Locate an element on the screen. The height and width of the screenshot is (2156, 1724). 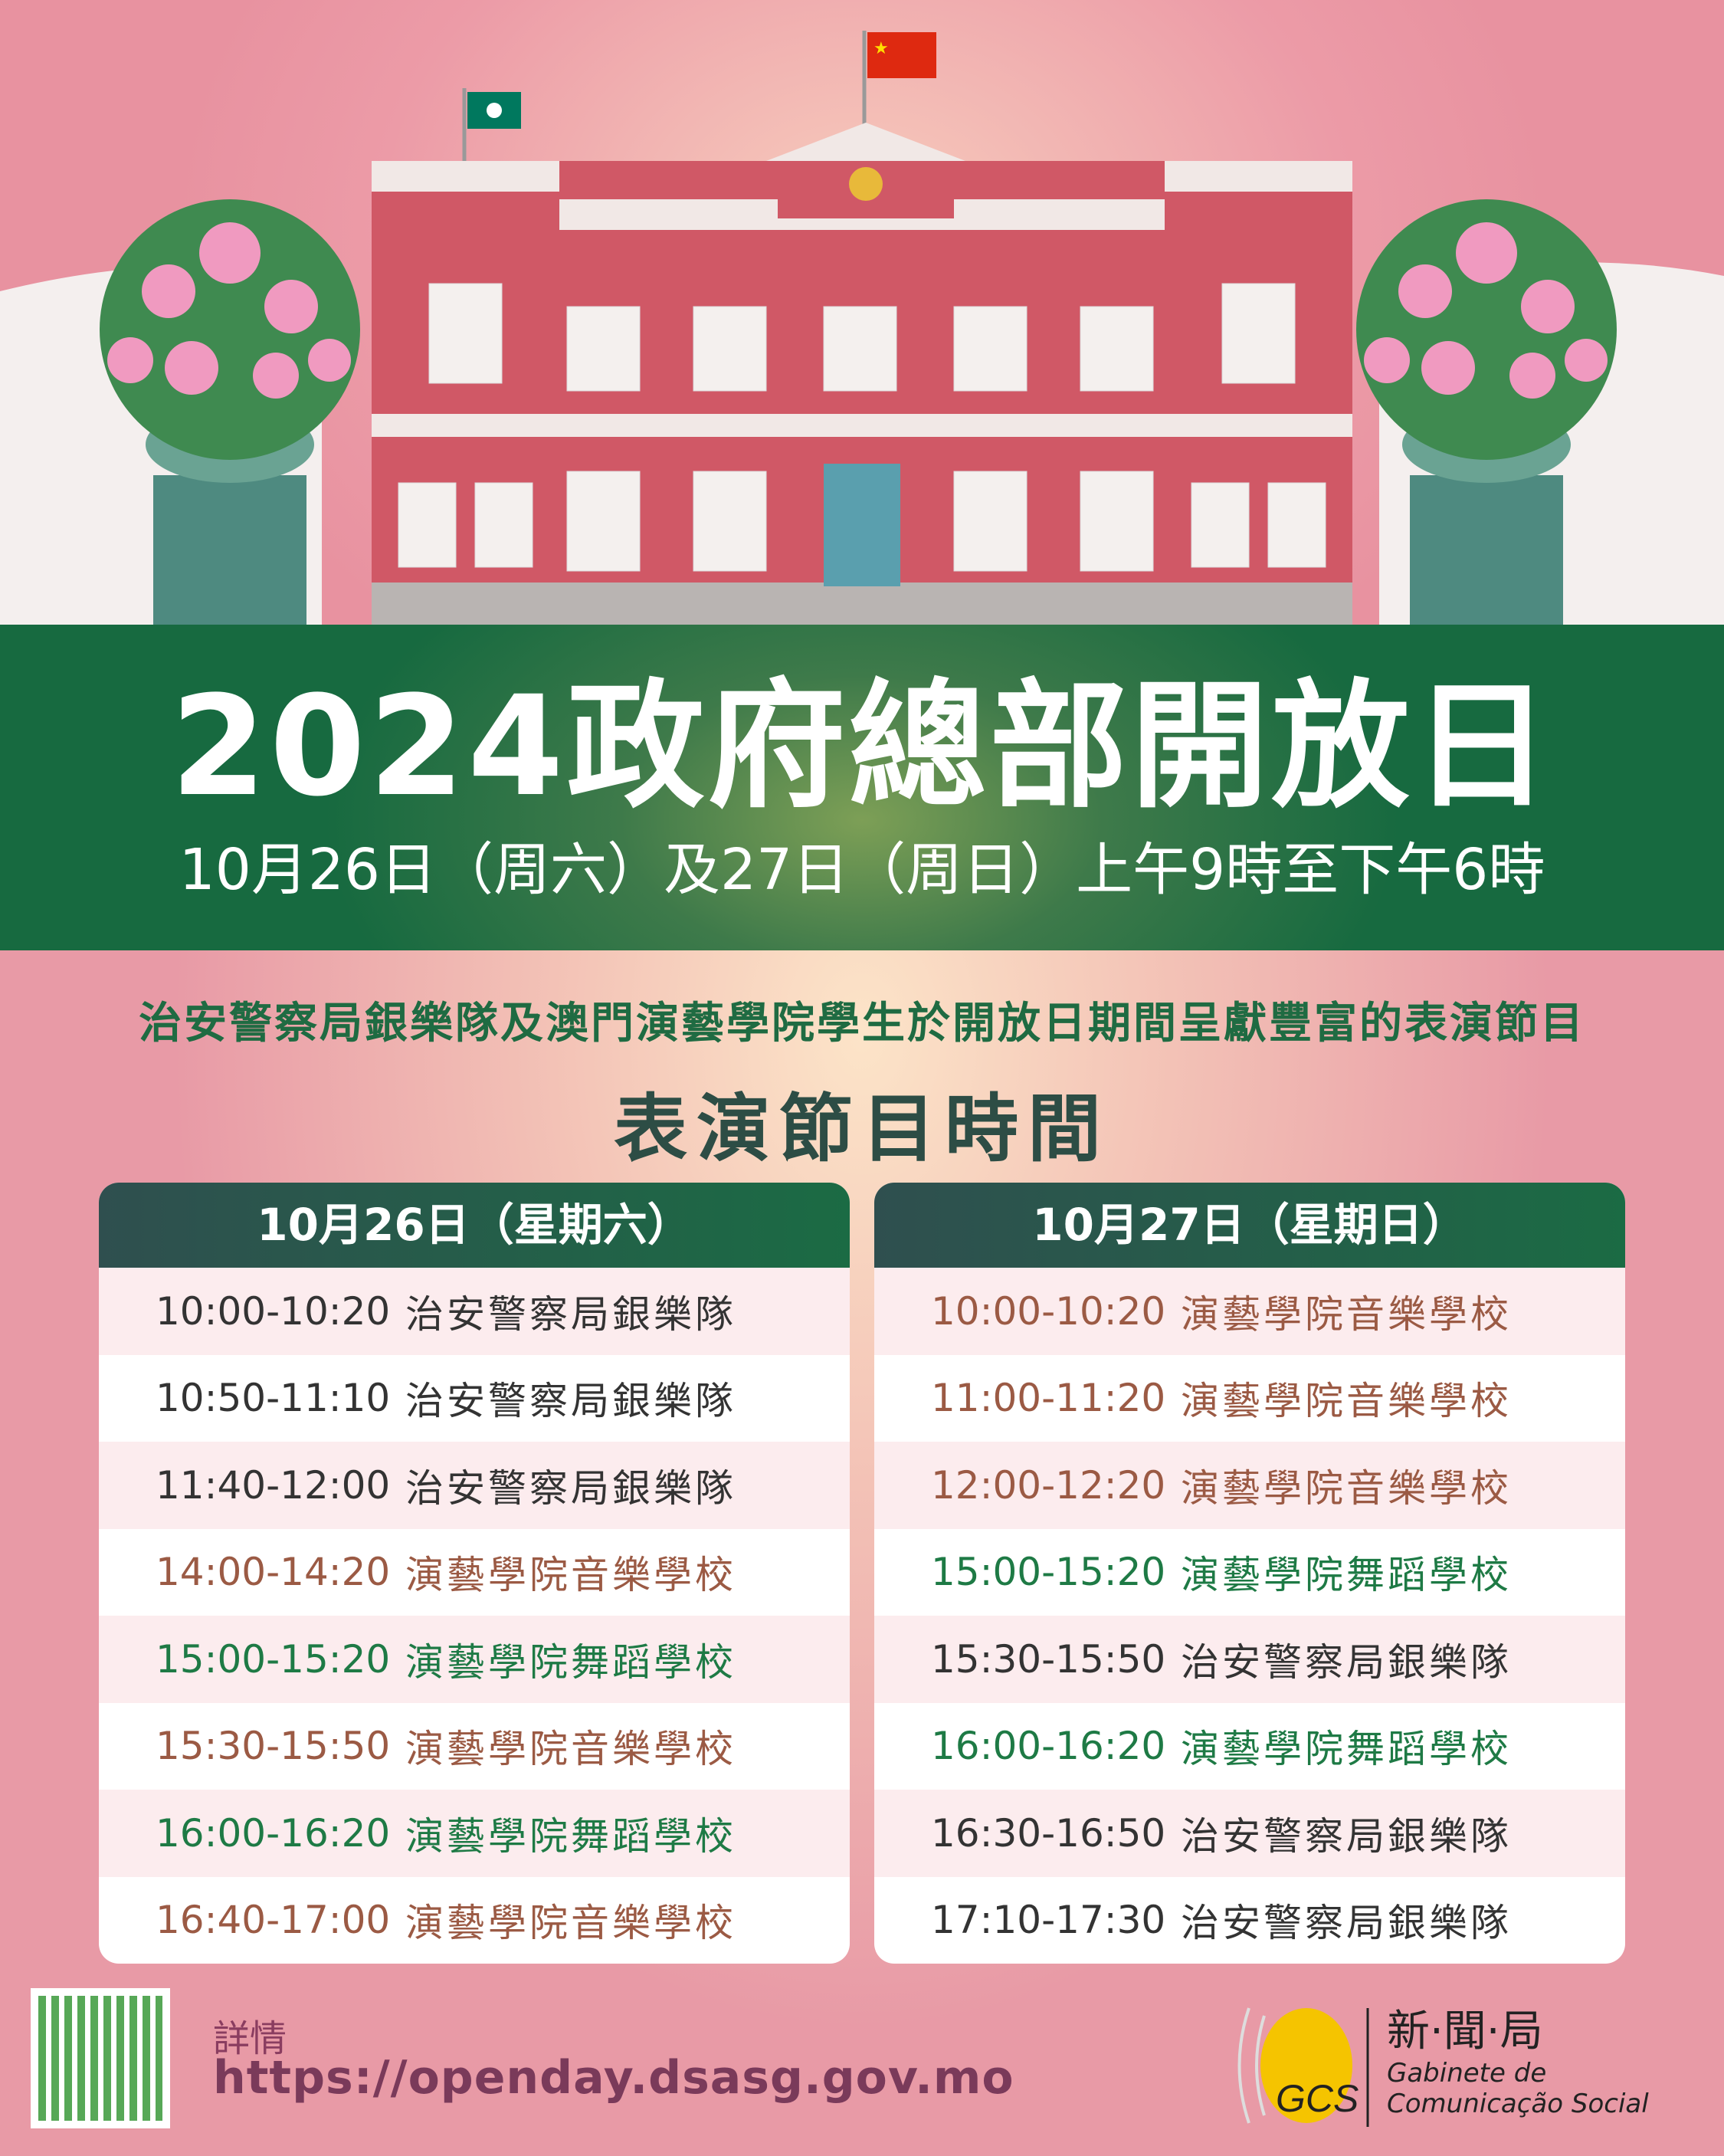
performance-time: 16:30-16:50 is located at coordinates (1048, 1833).